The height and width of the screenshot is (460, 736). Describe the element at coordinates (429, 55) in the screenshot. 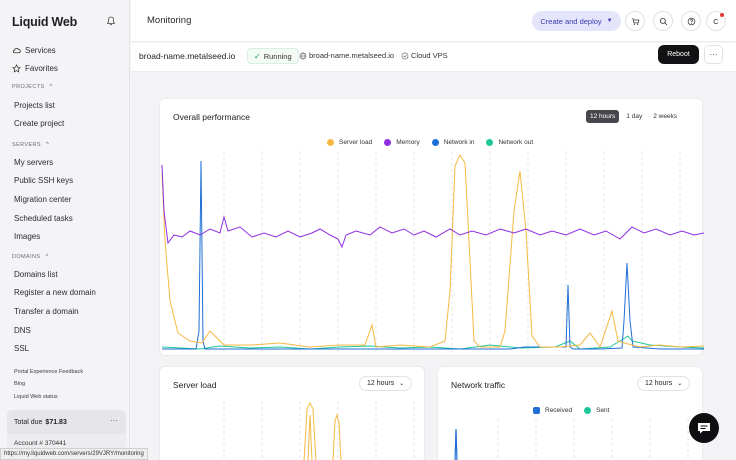

I see `server-type-label: Cloud VPS` at that location.